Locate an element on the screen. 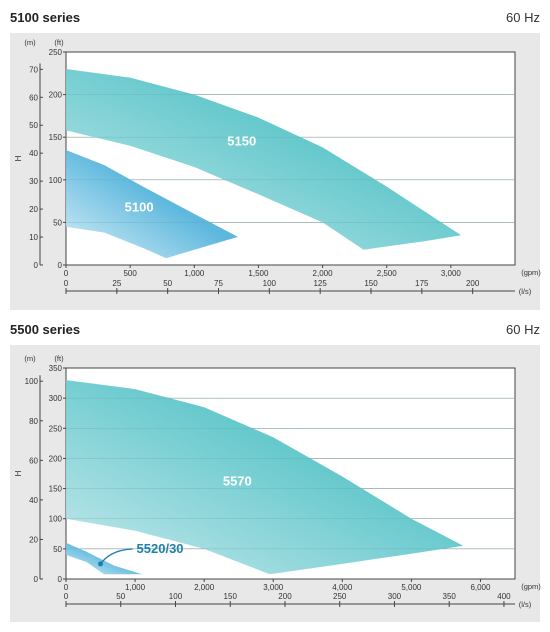  xtick-label-ls: 25 is located at coordinates (116, 283).